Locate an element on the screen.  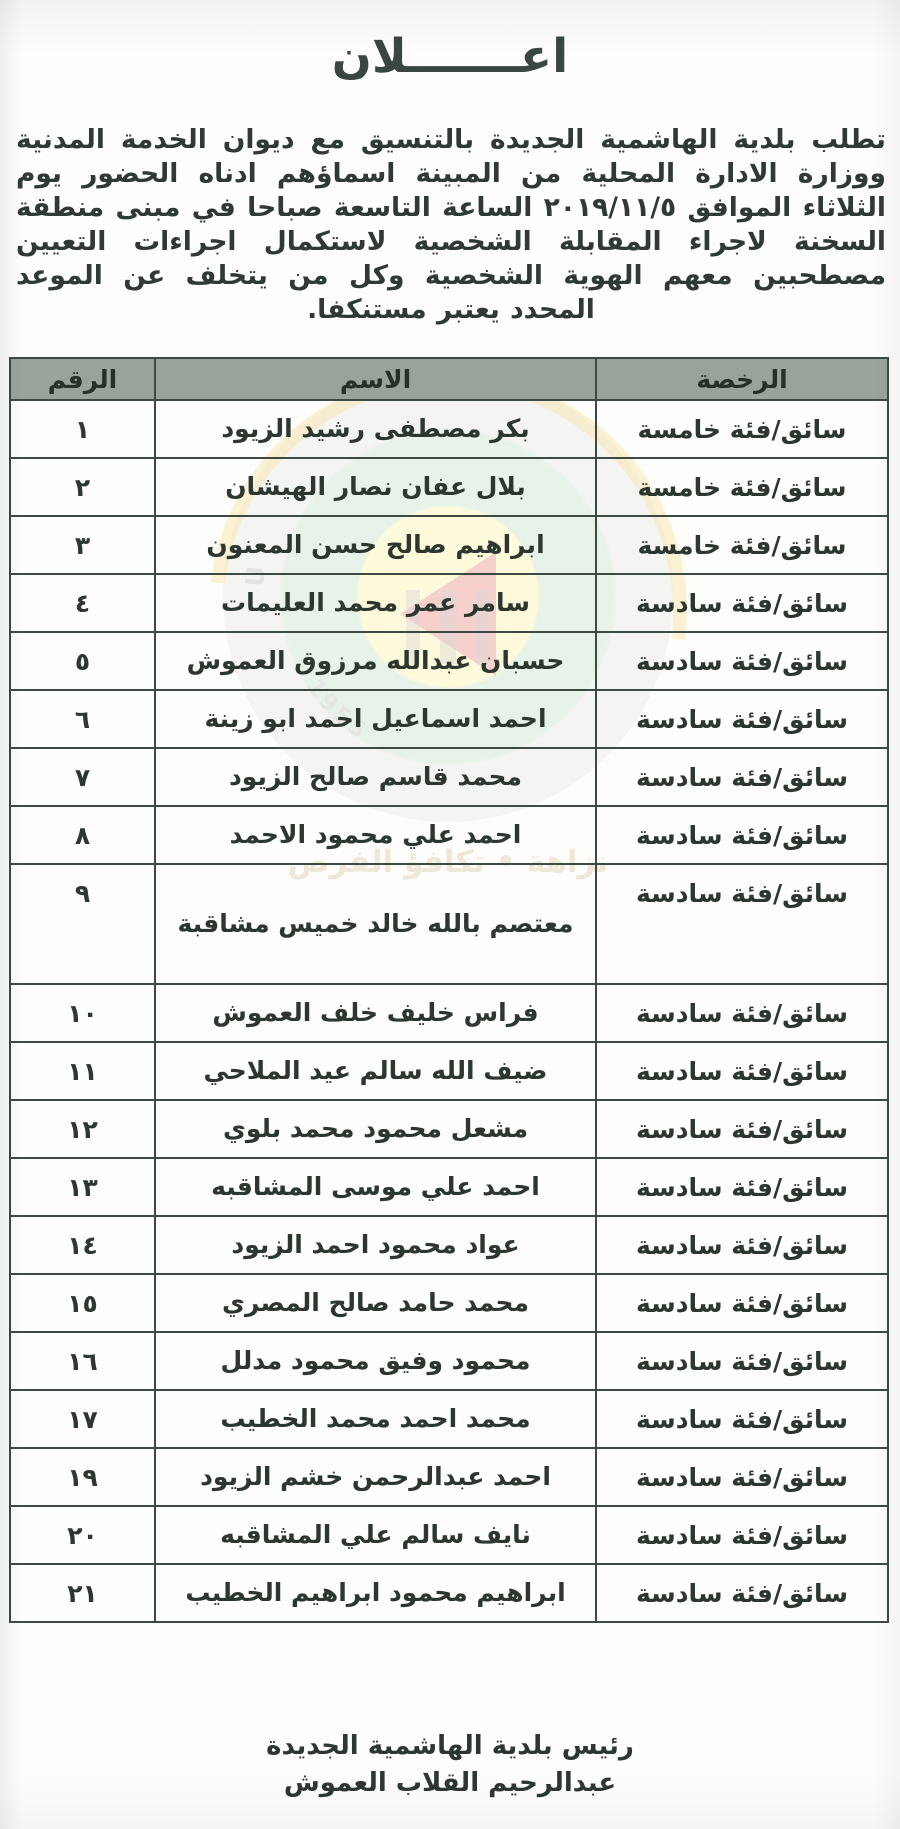
table-row: سائق/فئة سادسة نايف سالم علي المشاقبه ٢٠ is located at coordinates (449, 1535).